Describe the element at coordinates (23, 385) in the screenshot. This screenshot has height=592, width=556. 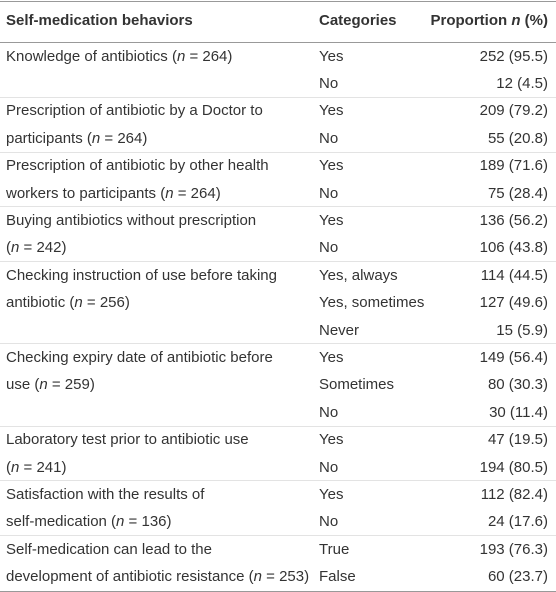
I see `text-part: use (` at that location.